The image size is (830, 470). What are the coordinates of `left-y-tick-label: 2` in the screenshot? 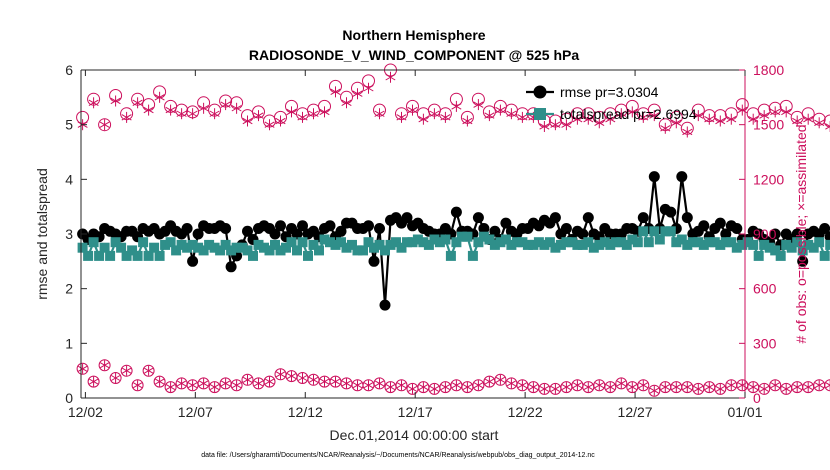 It's located at (69, 289).